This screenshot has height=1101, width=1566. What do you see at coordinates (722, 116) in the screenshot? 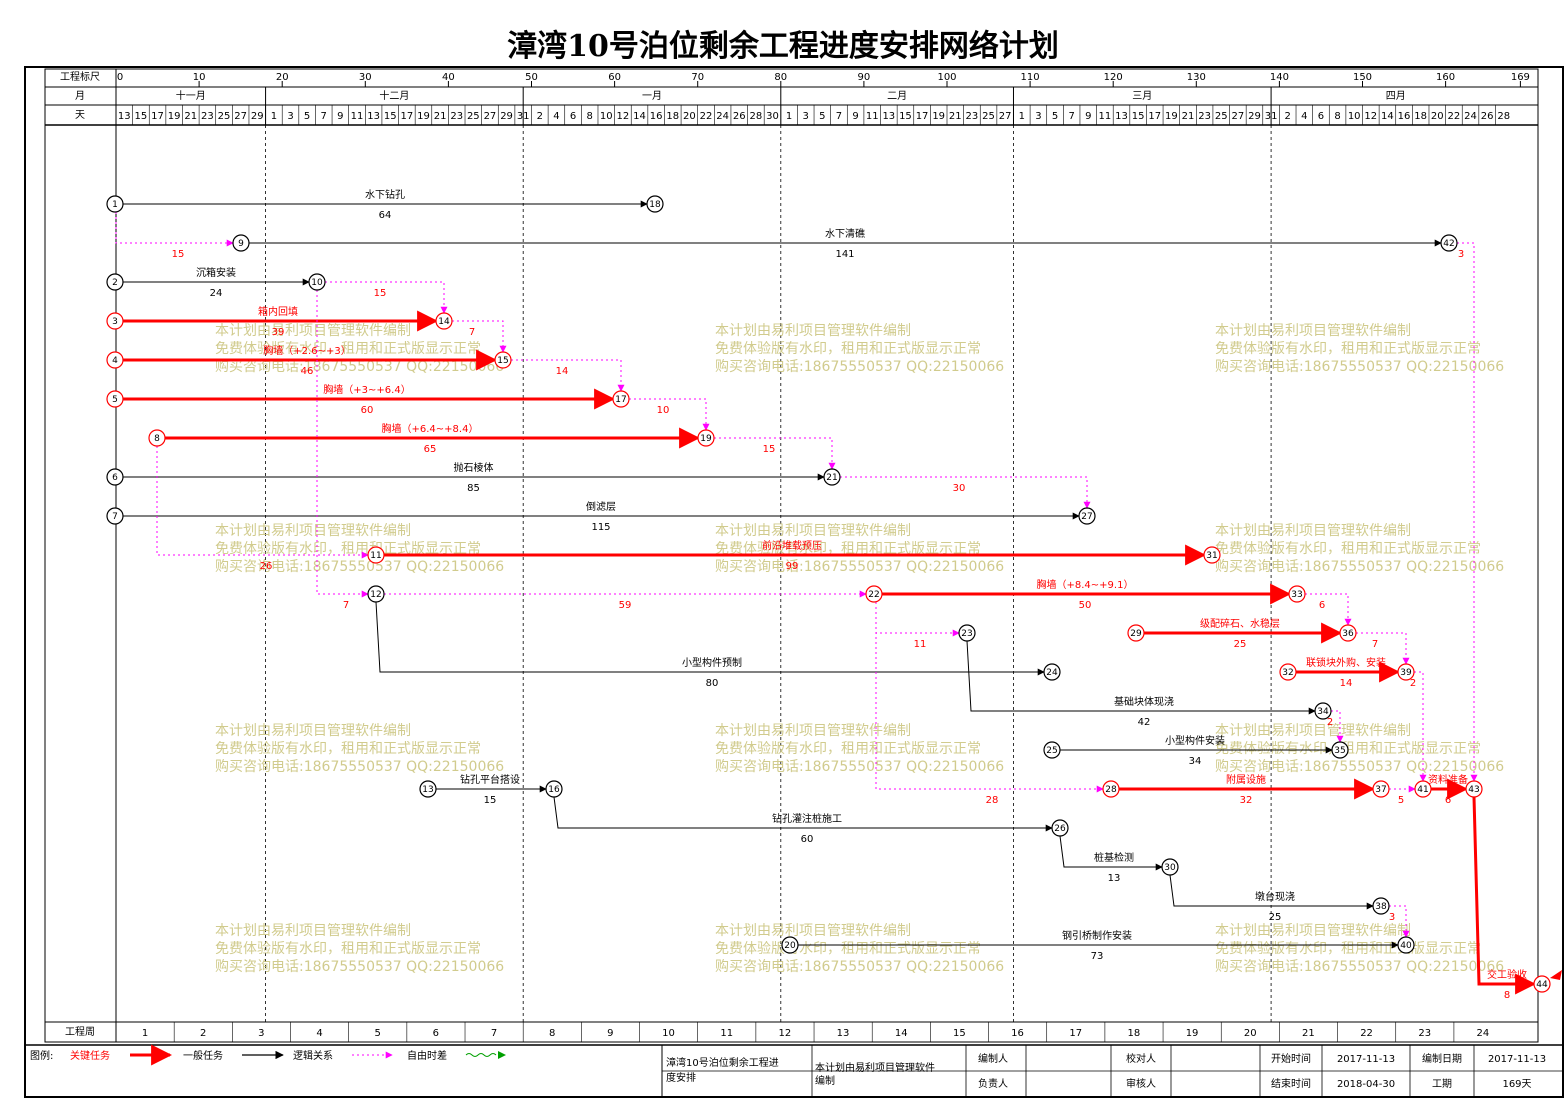
I see `day-number: 24` at bounding box center [722, 116].